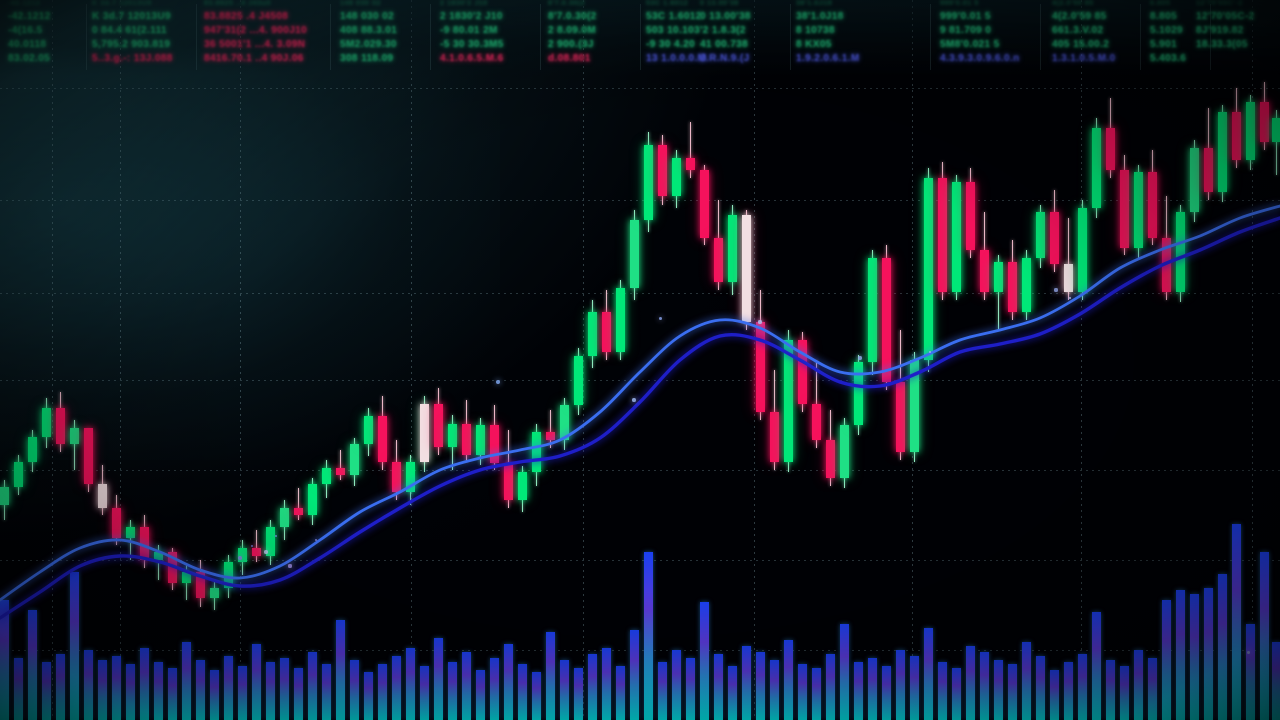 The width and height of the screenshot is (1280, 720). What do you see at coordinates (814, 44) in the screenshot?
I see `ticker-quote-row: 8 KX05` at bounding box center [814, 44].